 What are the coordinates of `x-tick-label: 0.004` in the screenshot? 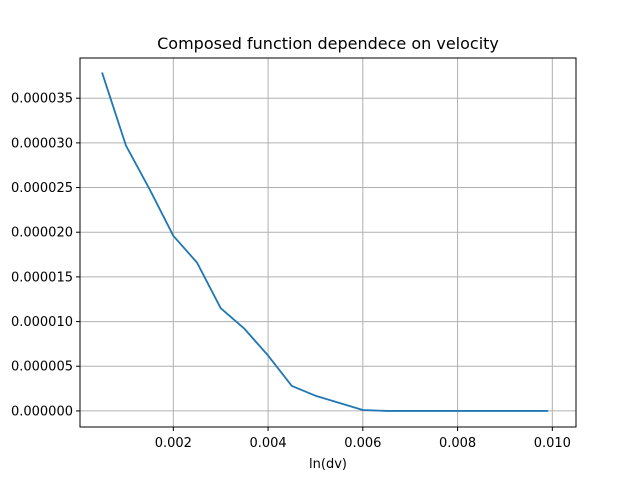 It's located at (267, 443).